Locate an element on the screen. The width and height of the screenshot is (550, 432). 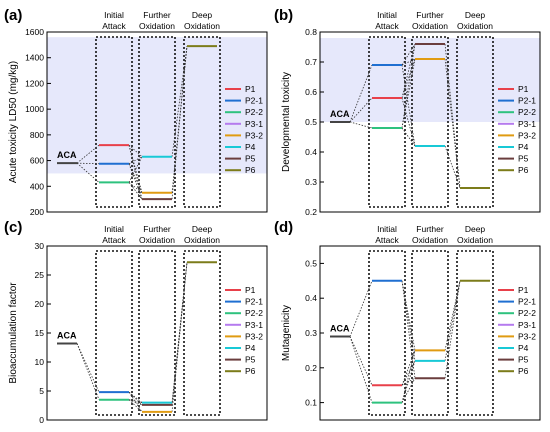
shaded-band is located at coordinates (430, 80).